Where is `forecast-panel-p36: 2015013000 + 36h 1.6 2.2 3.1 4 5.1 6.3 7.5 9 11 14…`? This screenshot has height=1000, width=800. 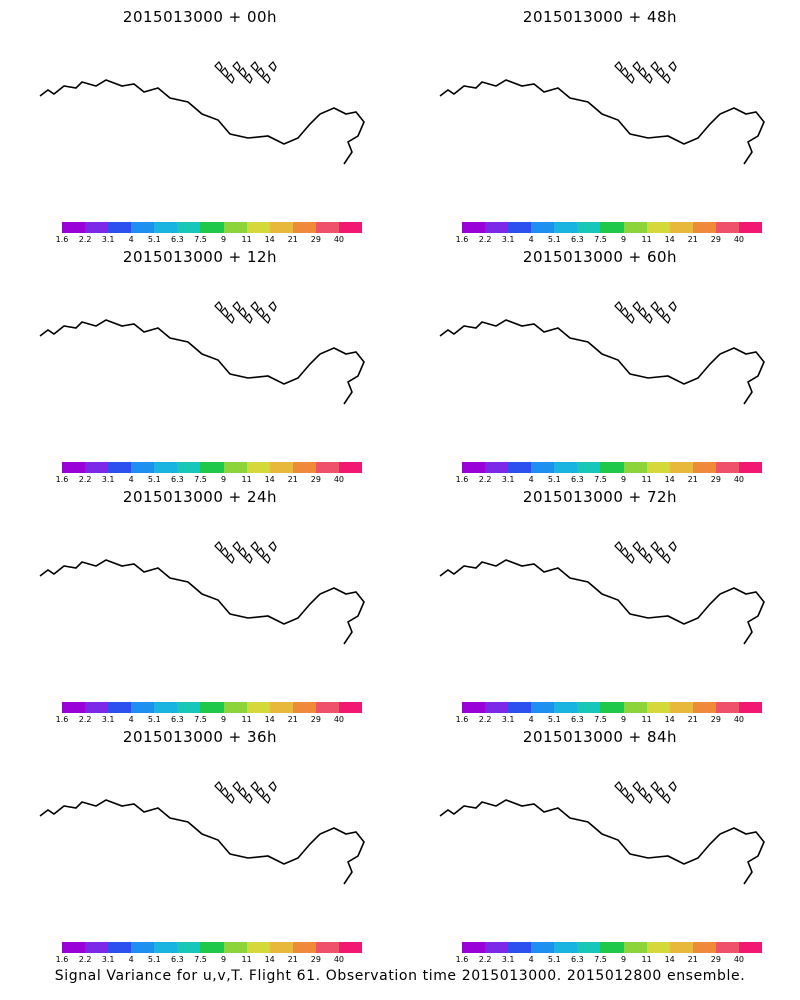
forecast-panel-p36: 2015013000 + 36h 1.6 2.2 3.1 4 5.1 6.3 7.5 9 11 14… is located at coordinates (200, 842).